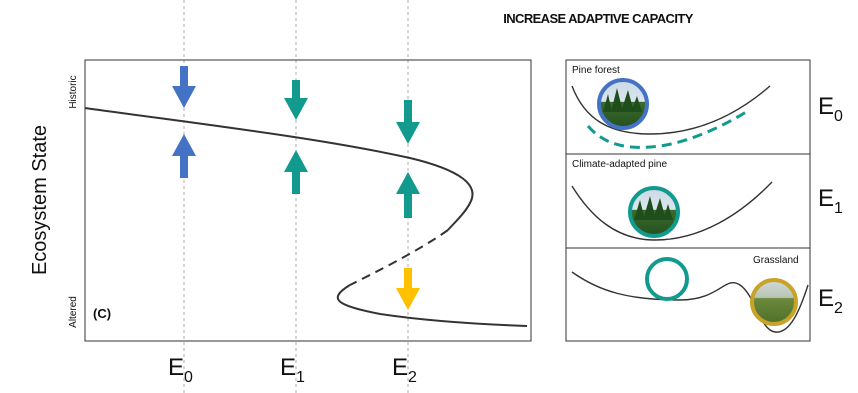 The image size is (858, 393). What do you see at coordinates (408, 122) in the screenshot?
I see `arrow-down-e2` at bounding box center [408, 122].